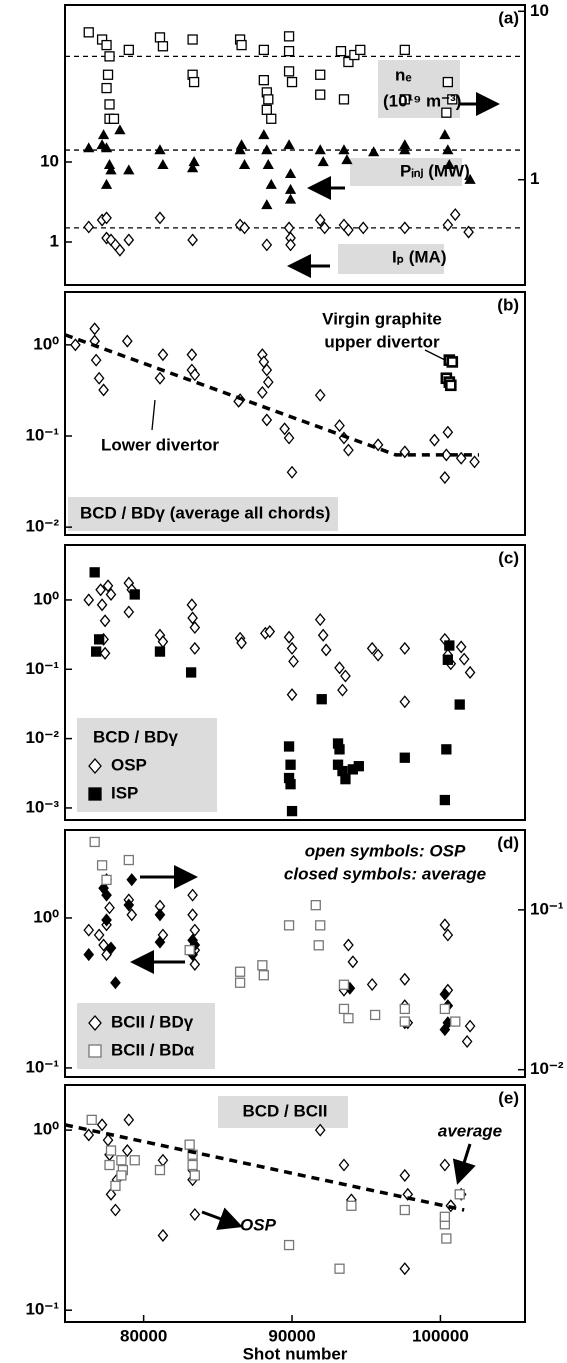  I want to click on panel-label: (a), so click(508, 17).